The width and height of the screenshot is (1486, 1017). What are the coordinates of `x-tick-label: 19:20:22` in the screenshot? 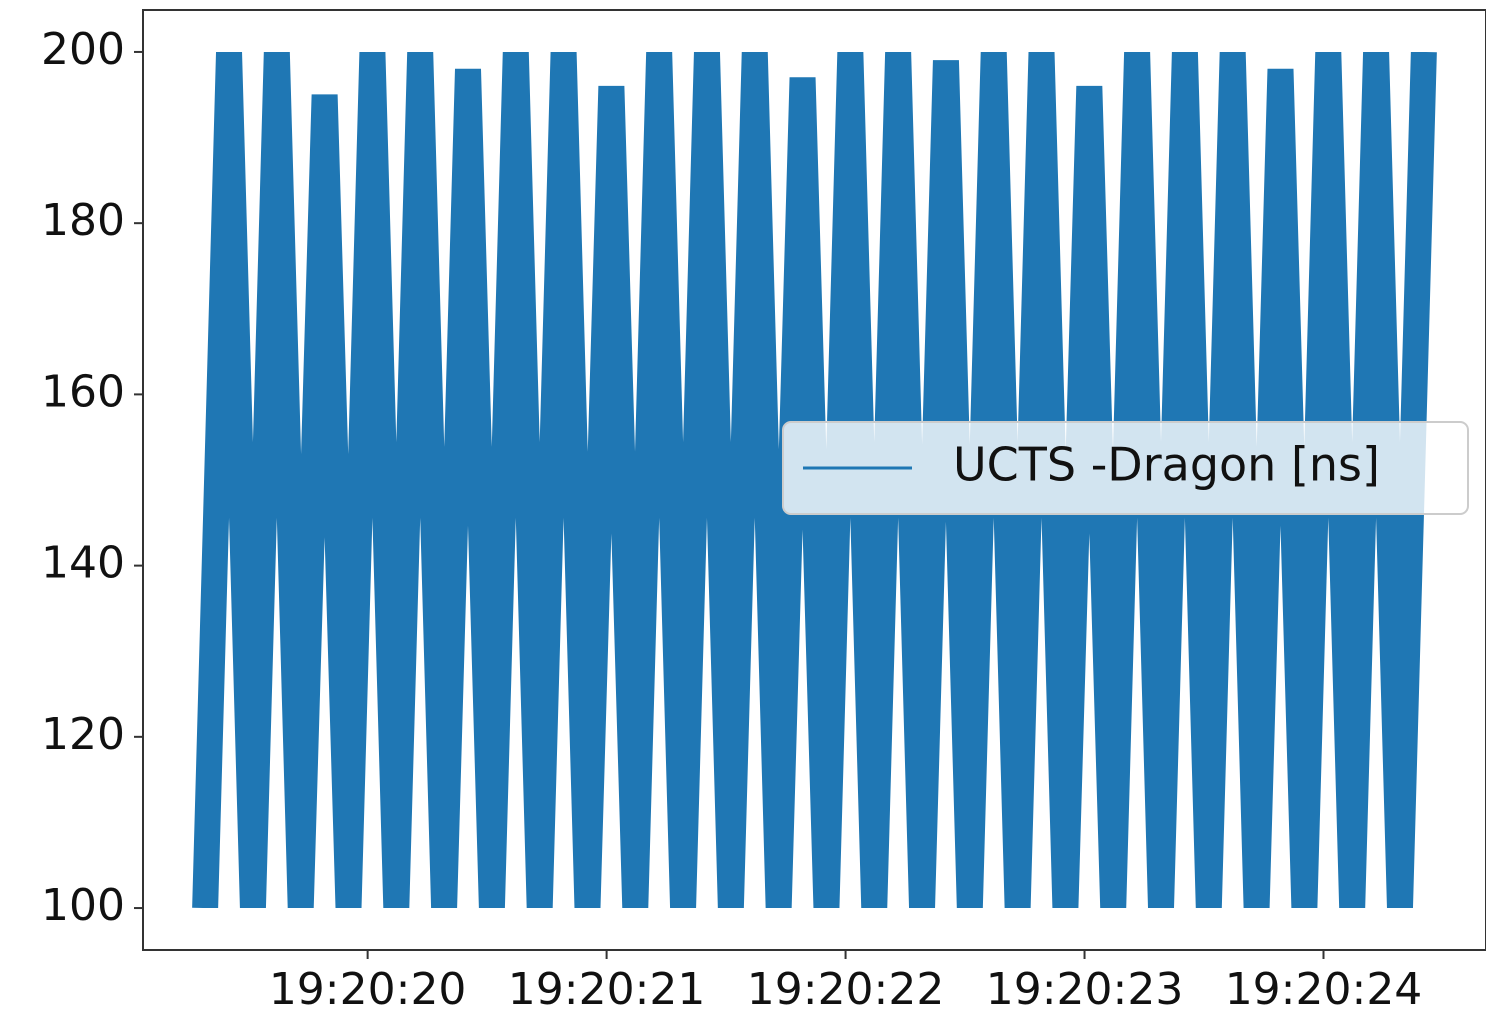 It's located at (846, 989).